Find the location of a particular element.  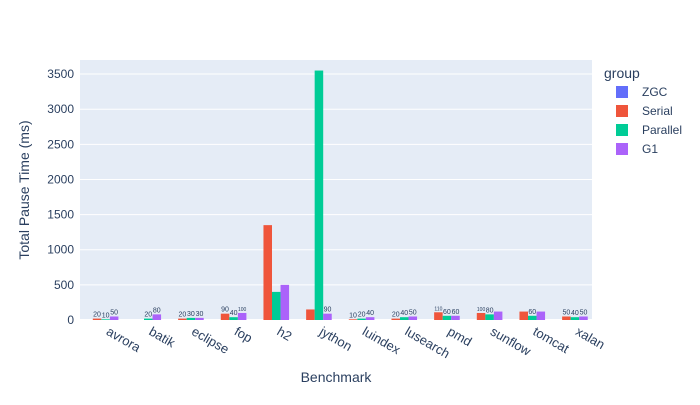

bar-g1-xalan is located at coordinates (583, 318).